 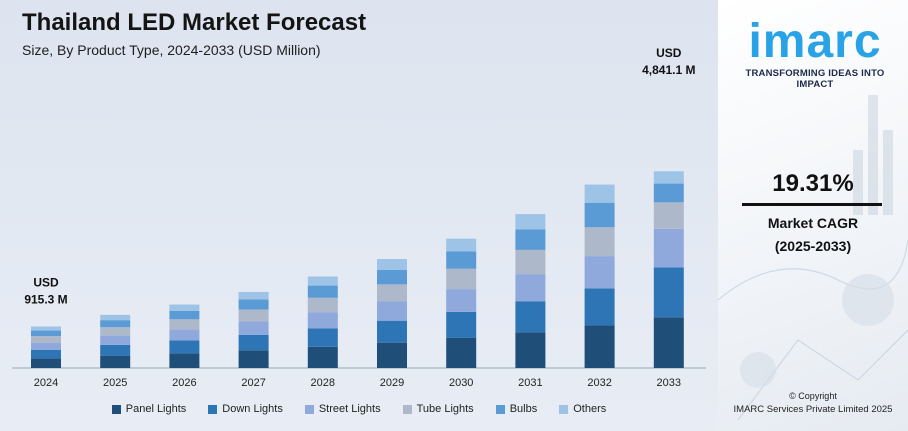 What do you see at coordinates (115, 383) in the screenshot?
I see `x-tick-label: 2025` at bounding box center [115, 383].